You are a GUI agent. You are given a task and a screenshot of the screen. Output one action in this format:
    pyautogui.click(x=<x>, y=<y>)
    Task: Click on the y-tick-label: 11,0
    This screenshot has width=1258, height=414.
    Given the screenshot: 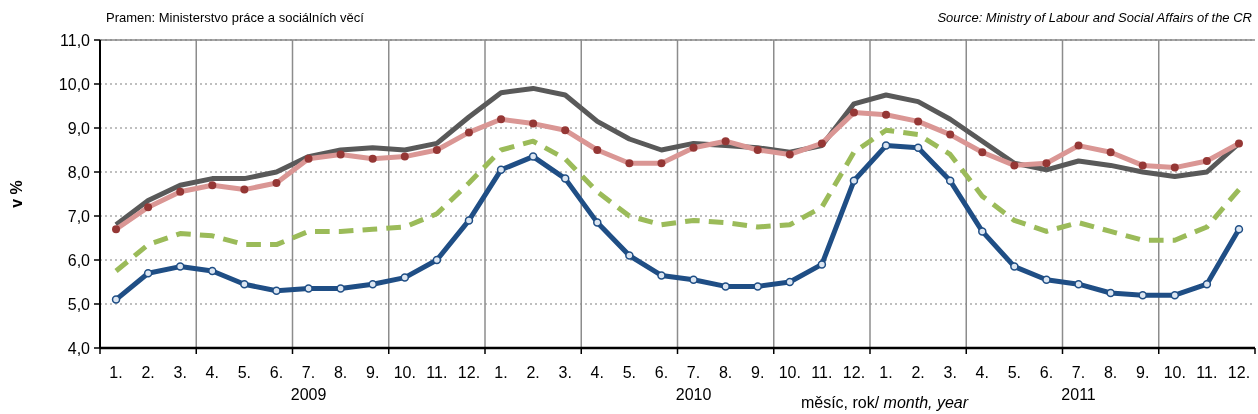 What is the action you would take?
    pyautogui.click(x=75, y=40)
    